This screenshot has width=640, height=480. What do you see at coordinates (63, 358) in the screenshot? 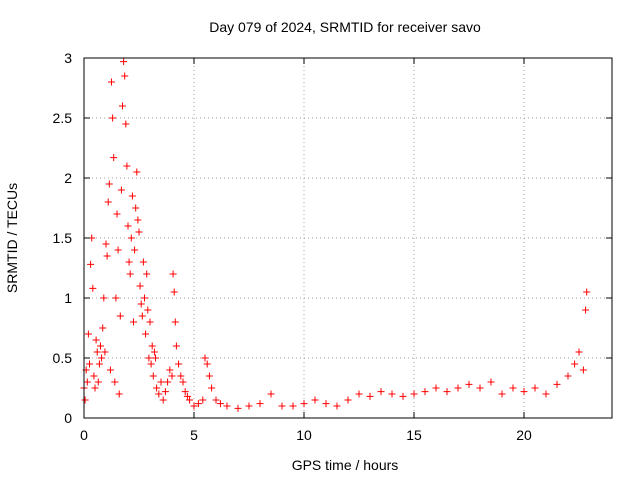
I see `y-tick-label: 0.5` at bounding box center [63, 358].